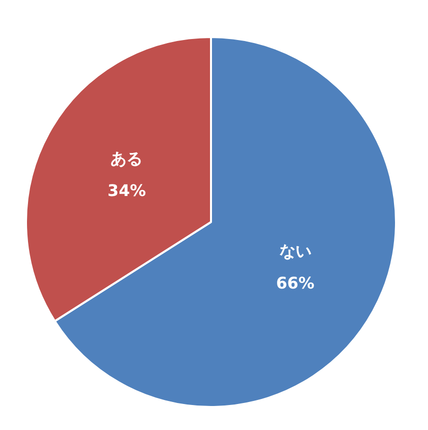 Image resolution: width=428 pixels, height=430 pixels. What do you see at coordinates (127, 190) in the screenshot?
I see `data-label: 34%` at bounding box center [127, 190].